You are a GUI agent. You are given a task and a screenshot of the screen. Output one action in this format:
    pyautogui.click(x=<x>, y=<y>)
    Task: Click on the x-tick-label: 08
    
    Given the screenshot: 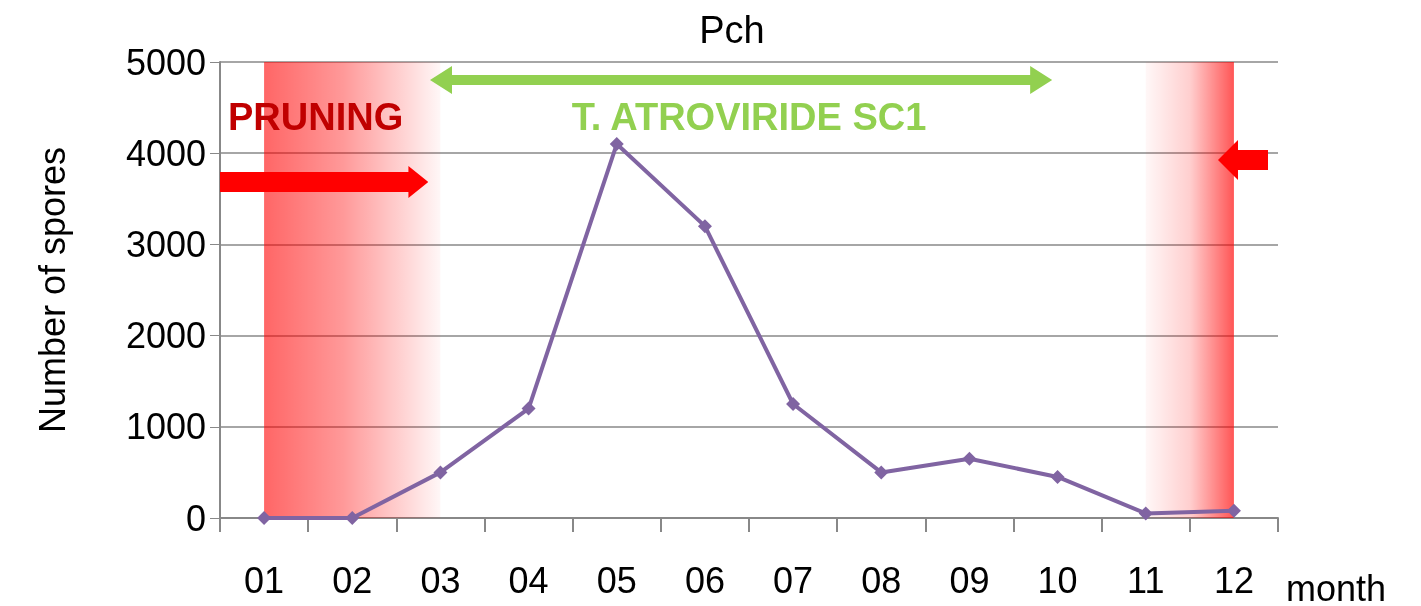 What is the action you would take?
    pyautogui.click(x=881, y=580)
    